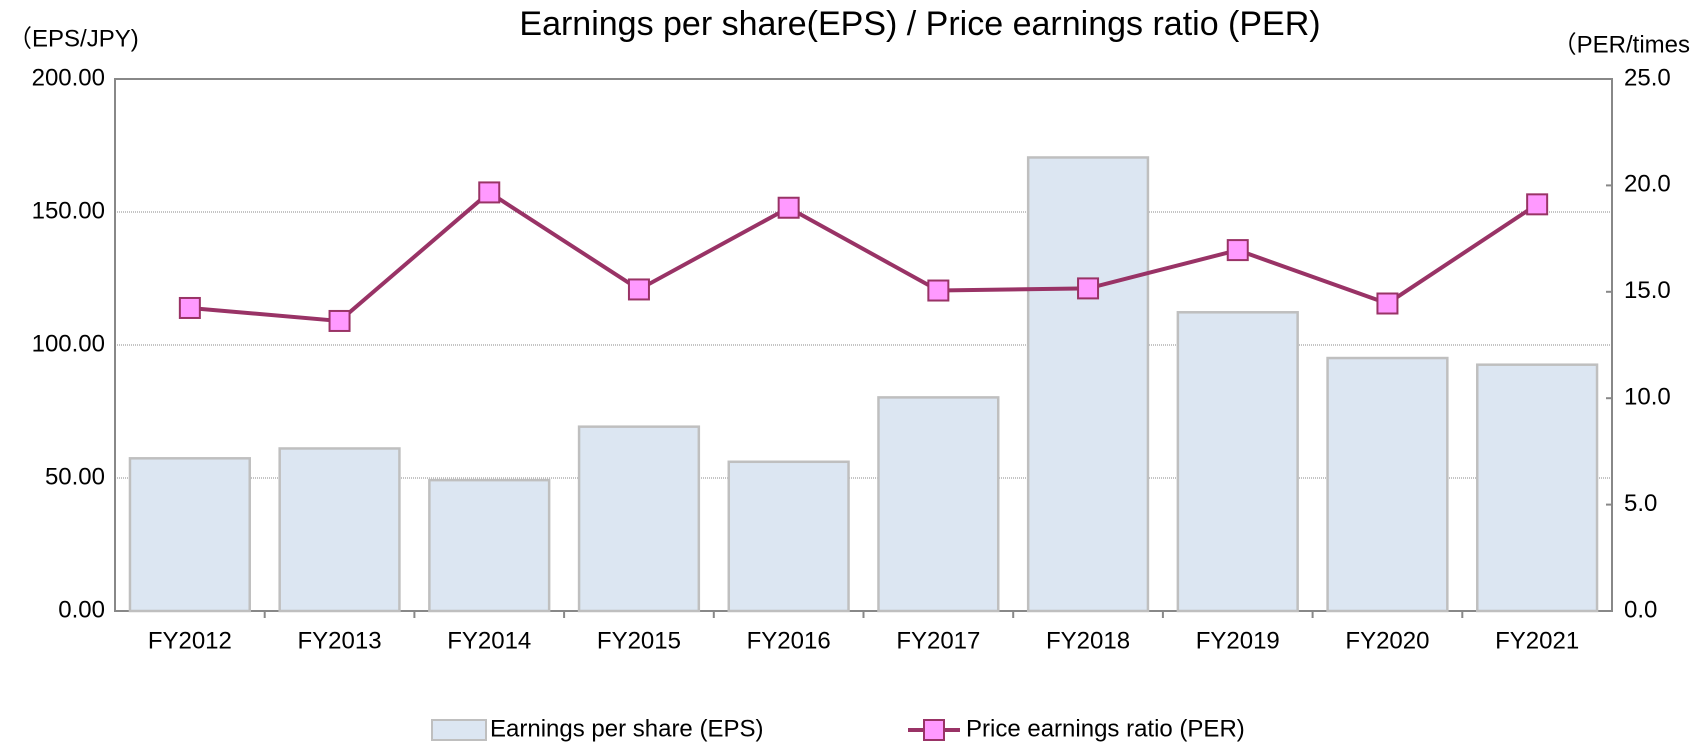 The image size is (1698, 747). I want to click on x-tick-label: FY2019, so click(1238, 640).